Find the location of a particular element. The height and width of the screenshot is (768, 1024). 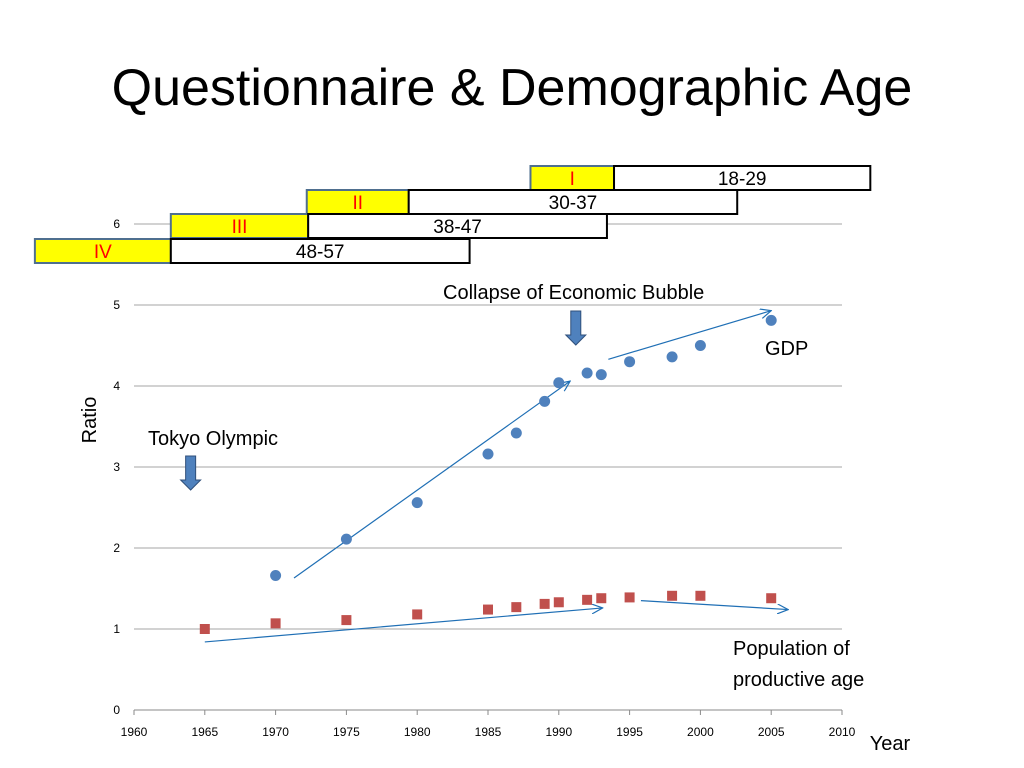

age-group-range-label: 48-57 is located at coordinates (320, 252).